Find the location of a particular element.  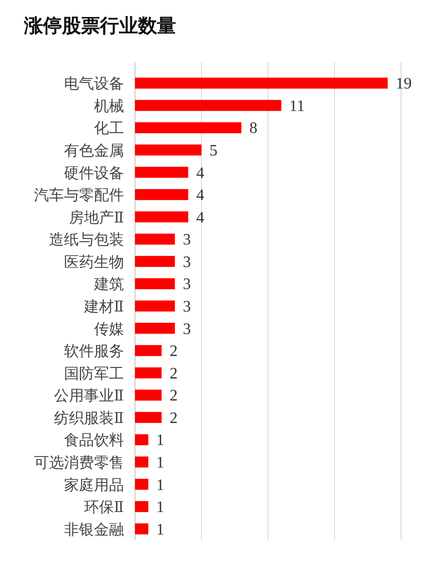

y-tick-label: 家庭用品 is located at coordinates (94, 485).